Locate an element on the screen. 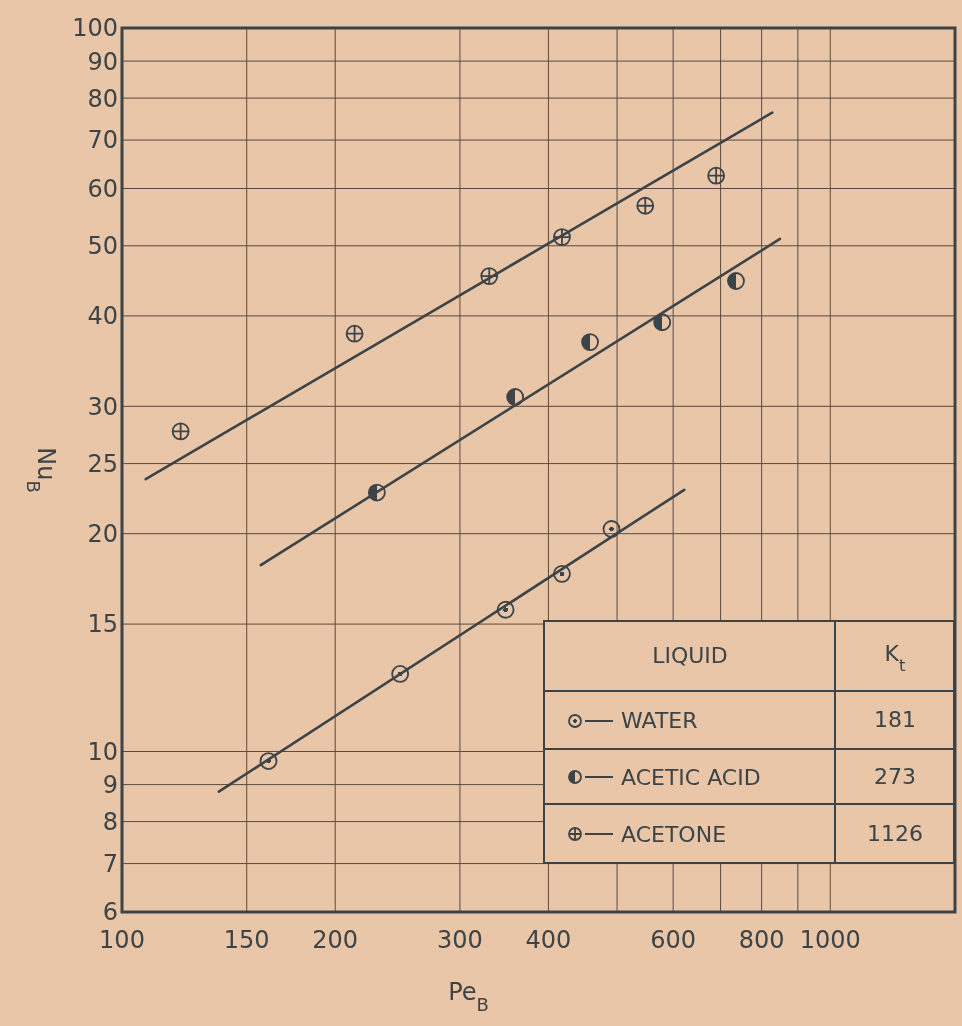  x-tick-label: 1000 is located at coordinates (830, 940).